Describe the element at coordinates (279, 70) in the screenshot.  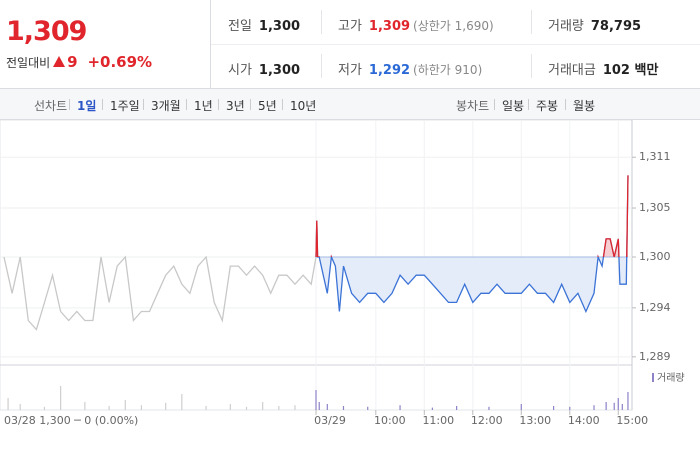
I see `stat-value: 1,300` at that location.